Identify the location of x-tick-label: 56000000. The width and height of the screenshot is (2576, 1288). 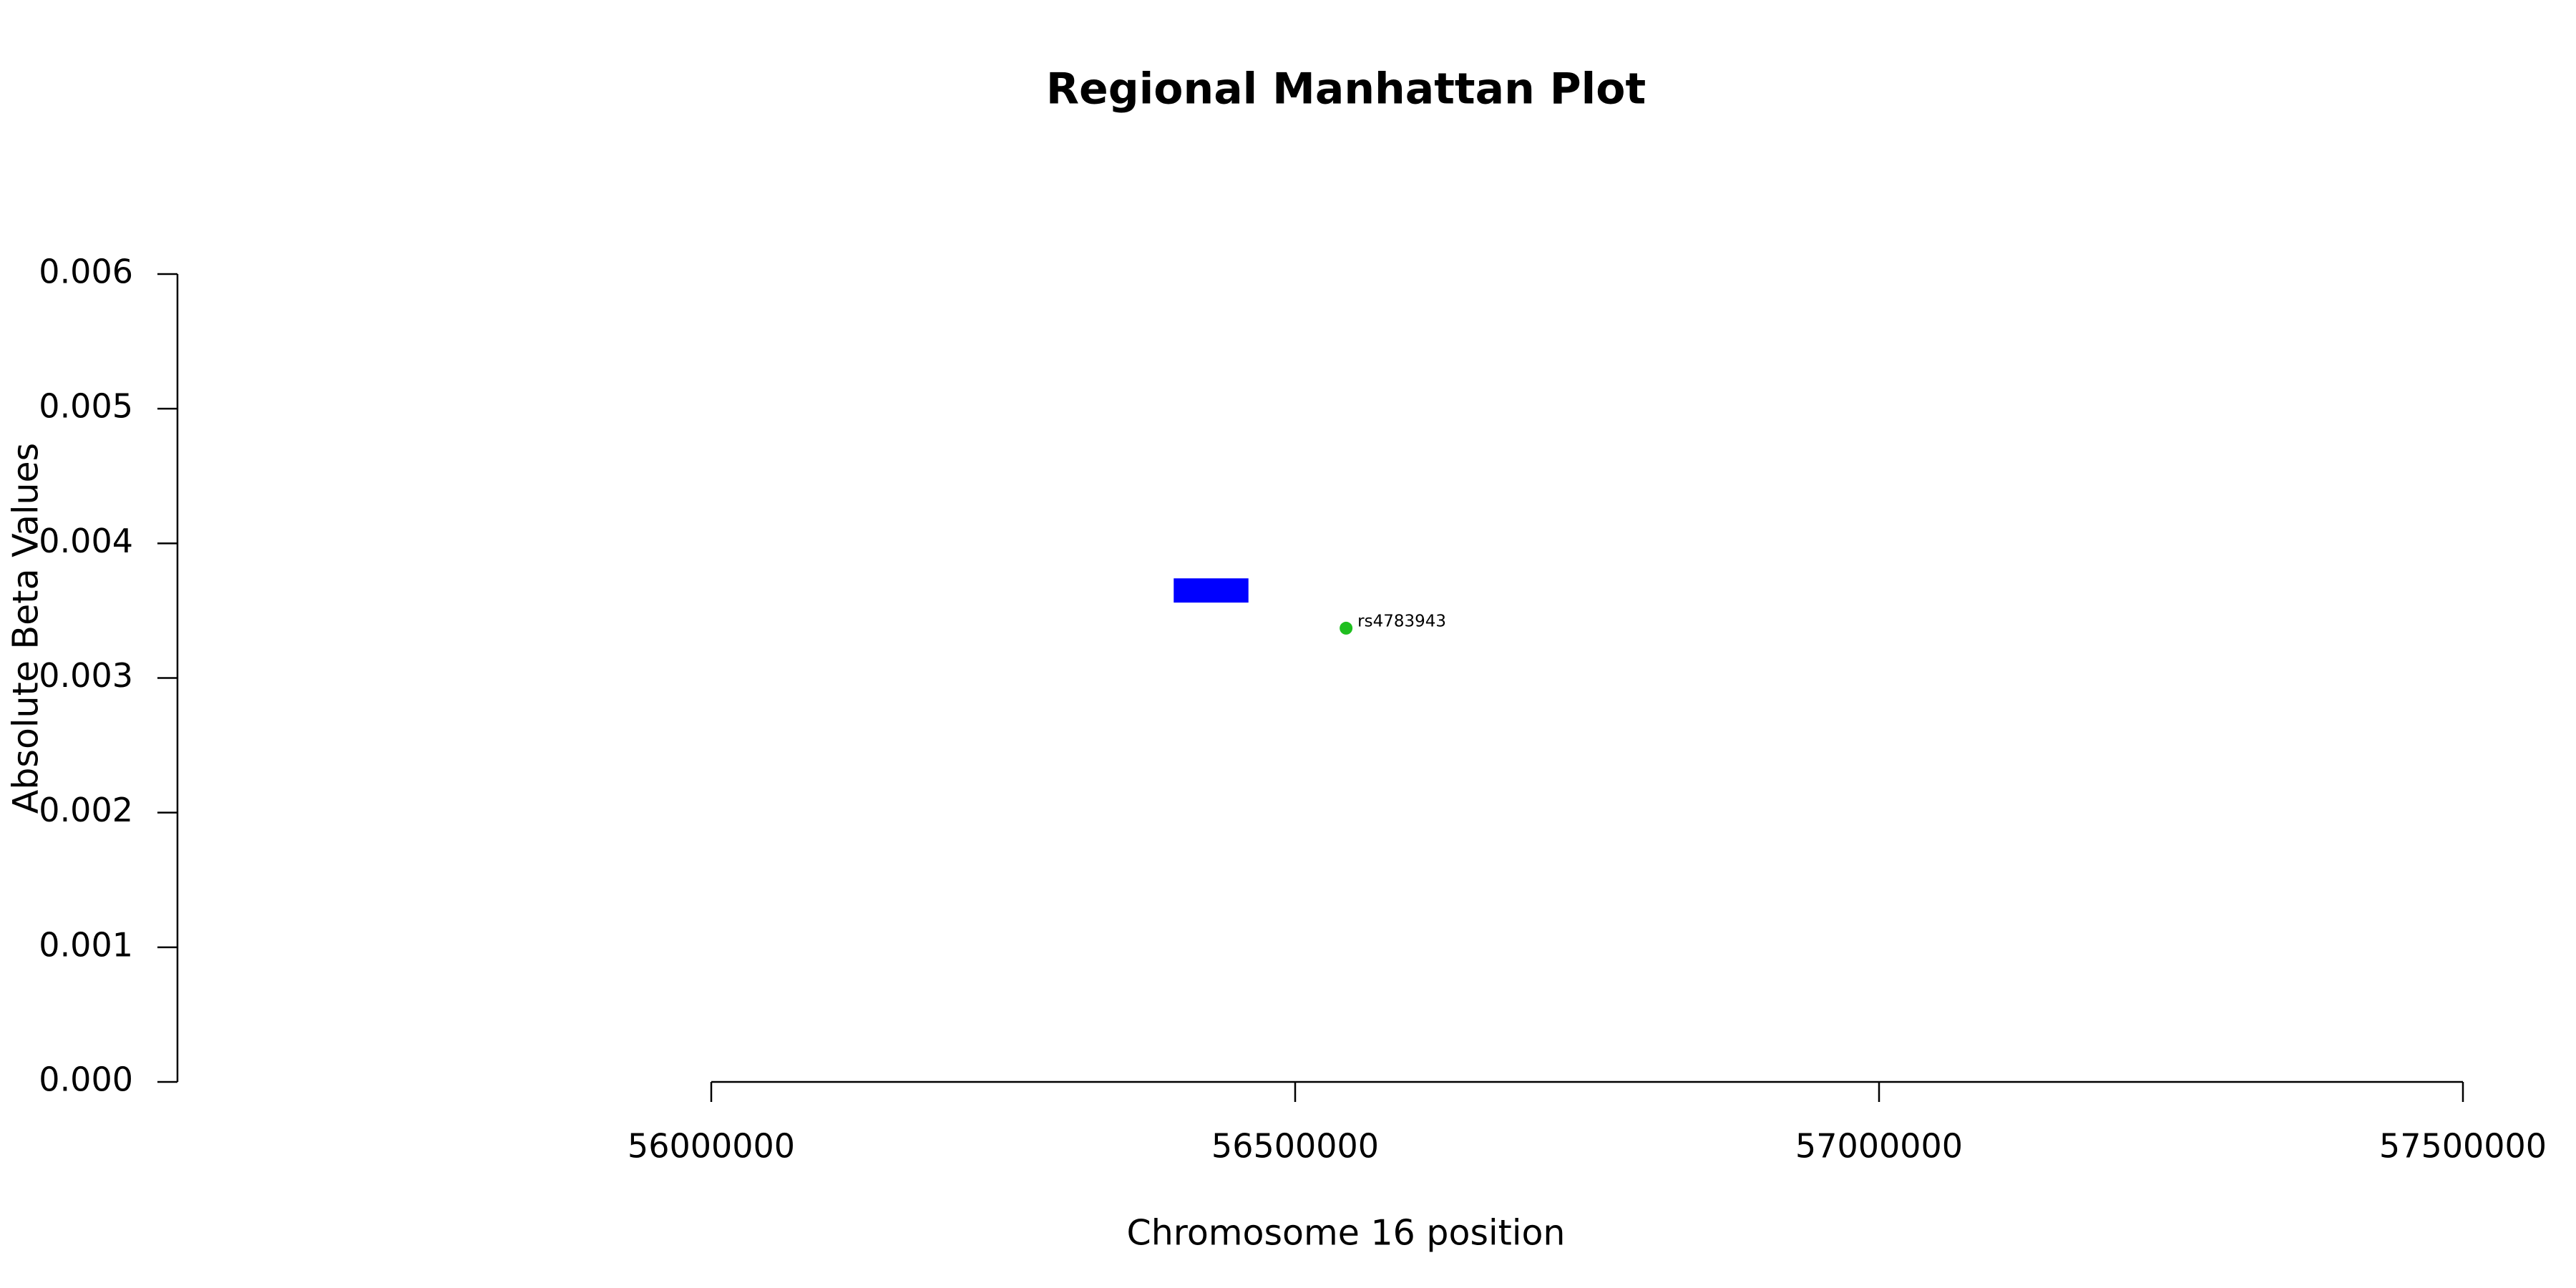
(711, 1146).